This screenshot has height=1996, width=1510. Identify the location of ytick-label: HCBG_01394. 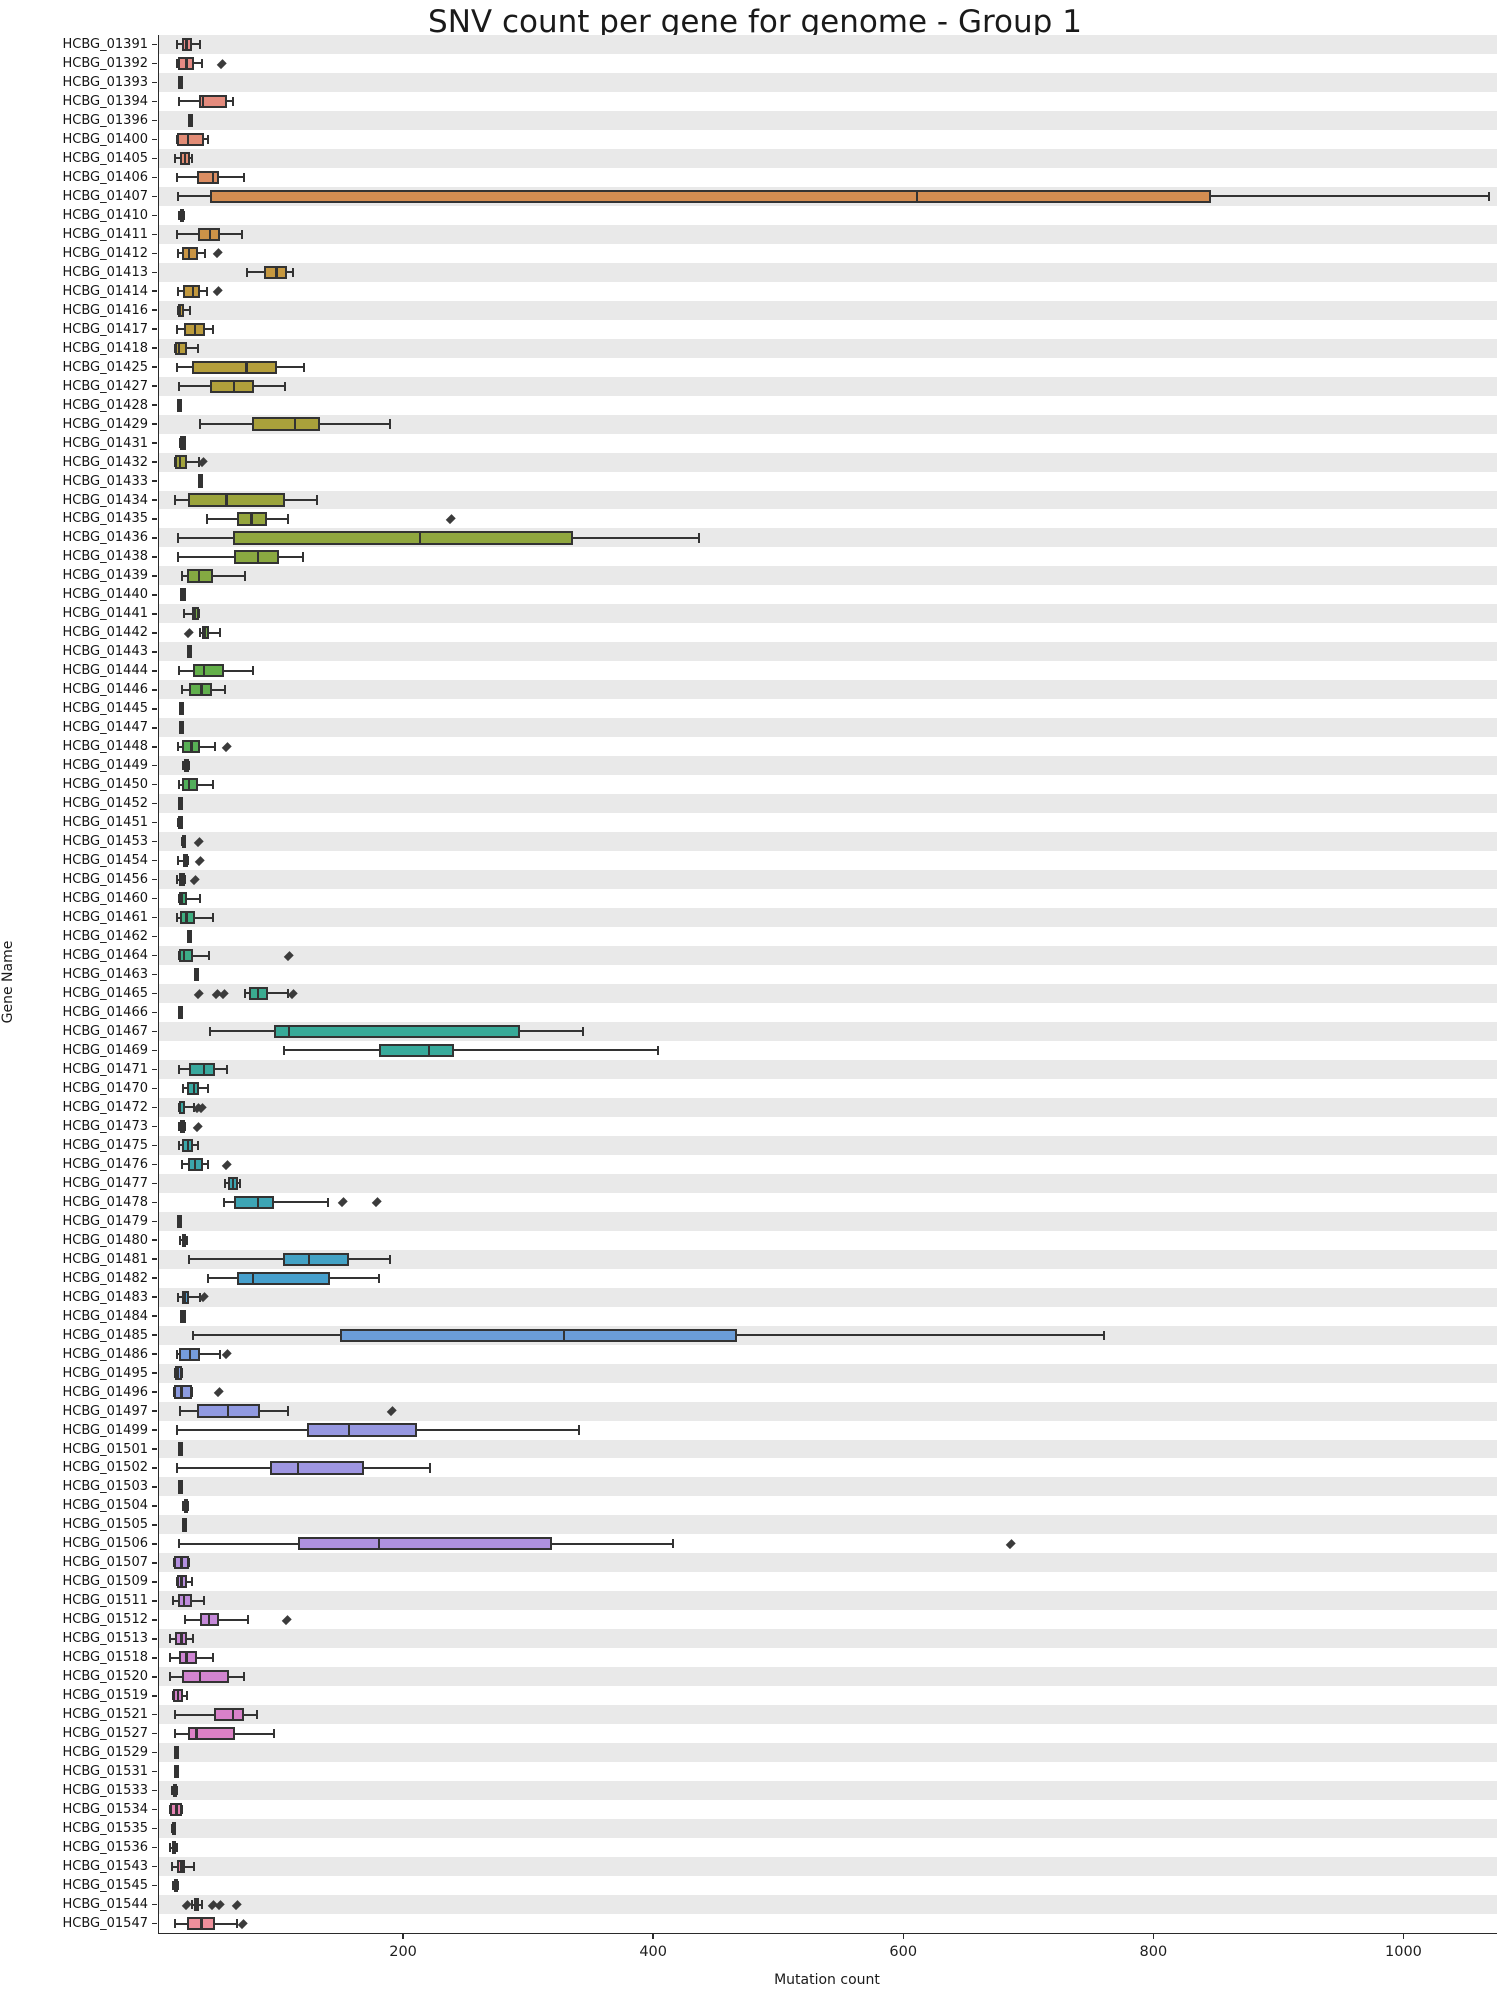
(105, 101).